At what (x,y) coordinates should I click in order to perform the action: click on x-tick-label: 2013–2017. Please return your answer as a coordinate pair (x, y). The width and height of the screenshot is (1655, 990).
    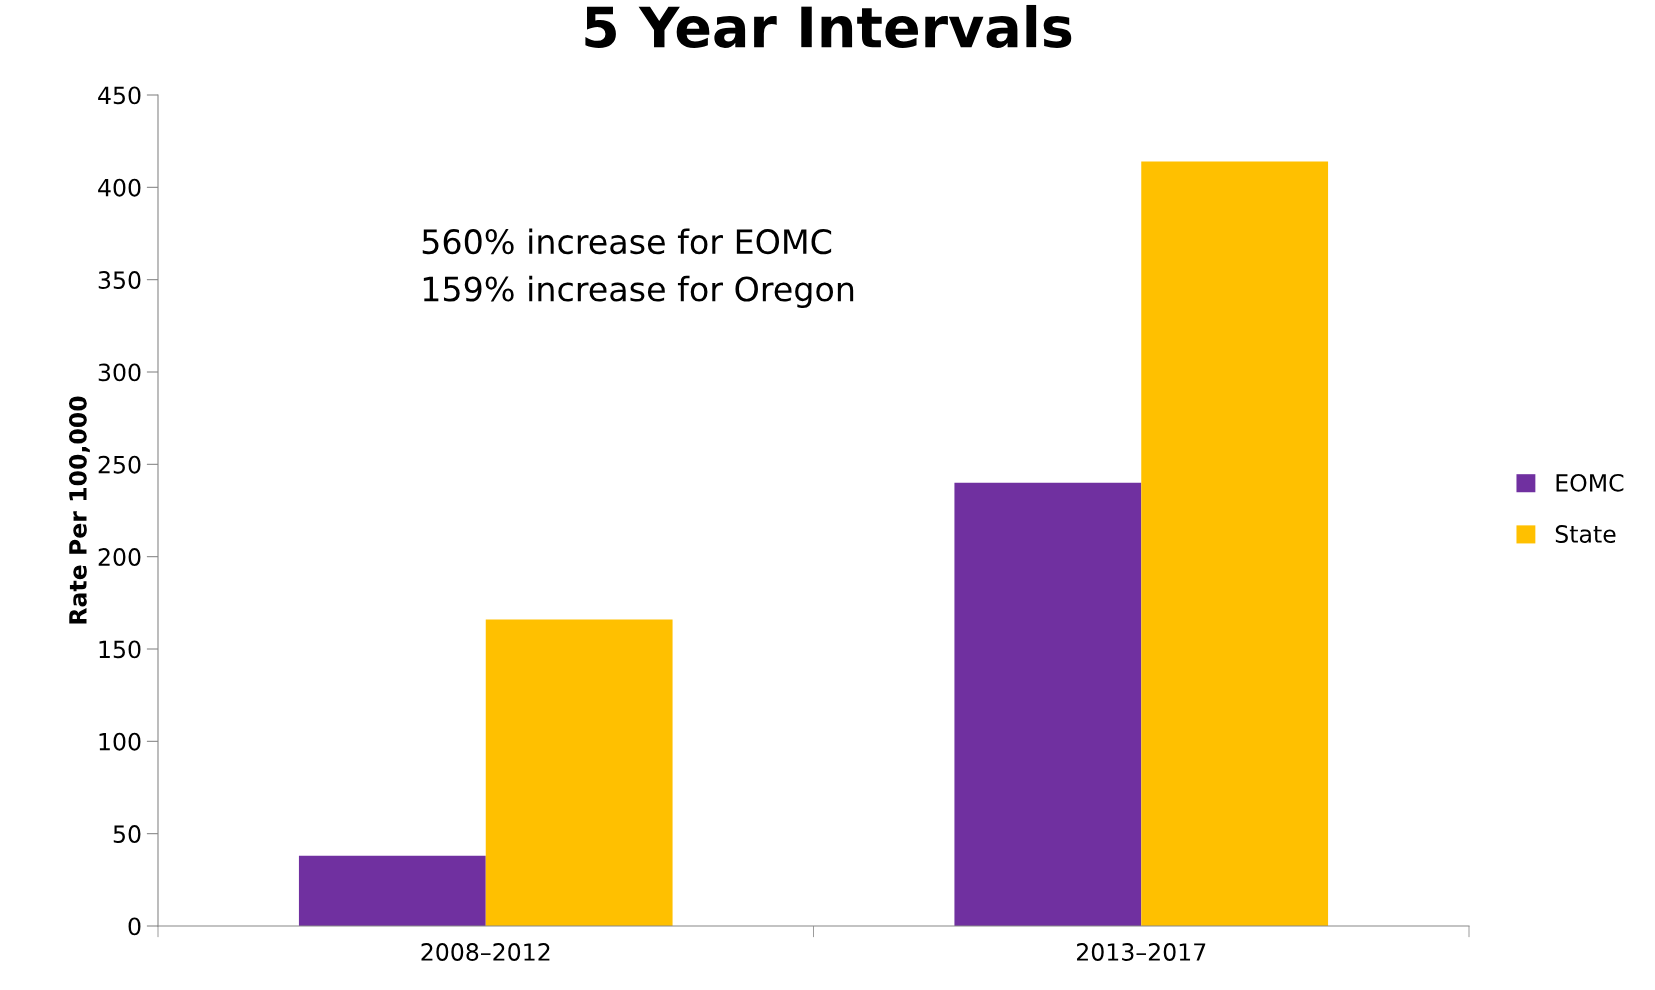
    Looking at the image, I should click on (1141, 952).